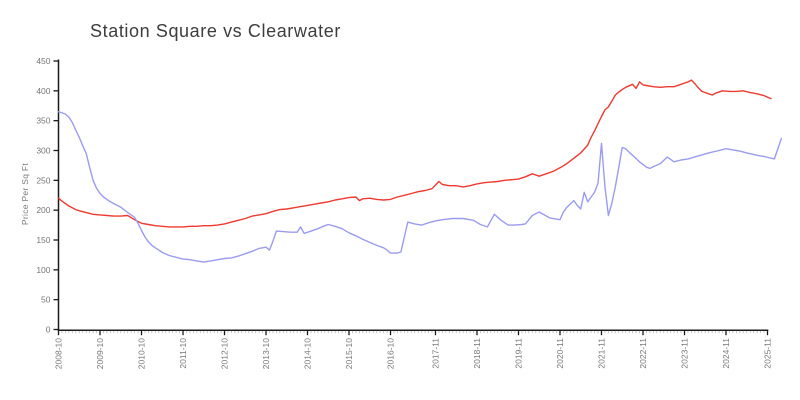  I want to click on x-tick-label: 2013-10, so click(266, 353).